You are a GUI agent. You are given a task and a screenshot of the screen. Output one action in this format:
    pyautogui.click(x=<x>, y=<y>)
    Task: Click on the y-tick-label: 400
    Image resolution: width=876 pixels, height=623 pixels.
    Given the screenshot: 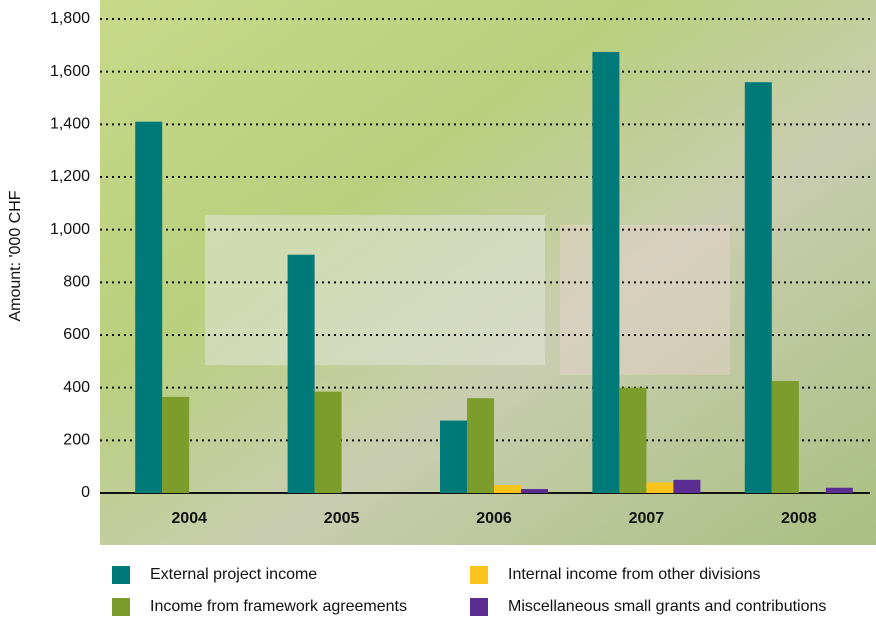 What is the action you would take?
    pyautogui.click(x=76, y=387)
    